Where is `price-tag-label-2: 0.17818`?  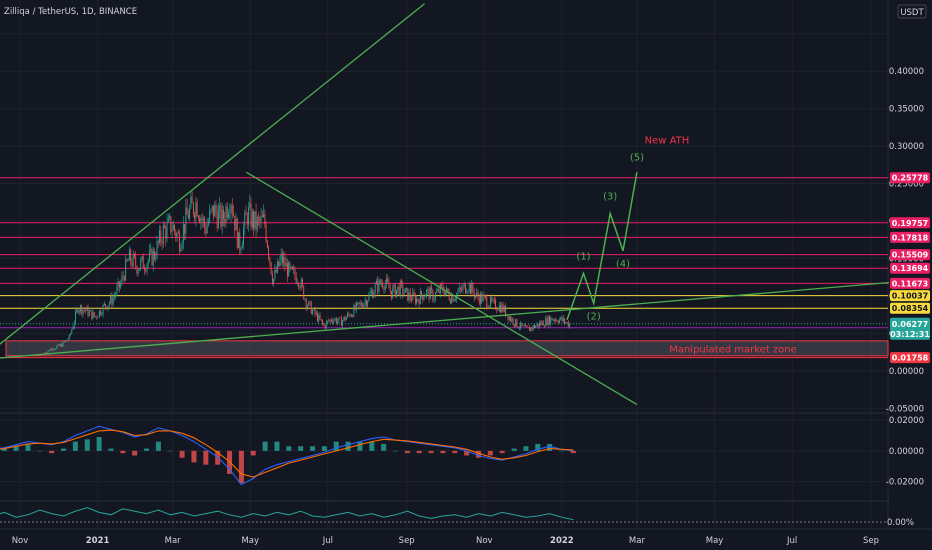 price-tag-label-2: 0.17818 is located at coordinates (910, 237).